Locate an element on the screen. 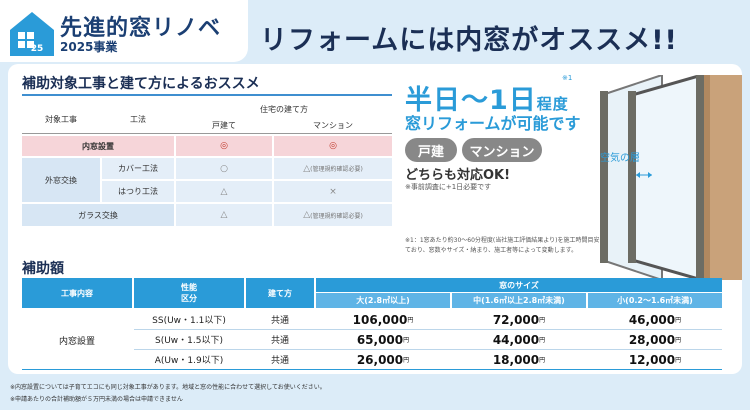 This screenshot has width=750, height=410. row-hatsuri-detached: △ is located at coordinates (224, 191).